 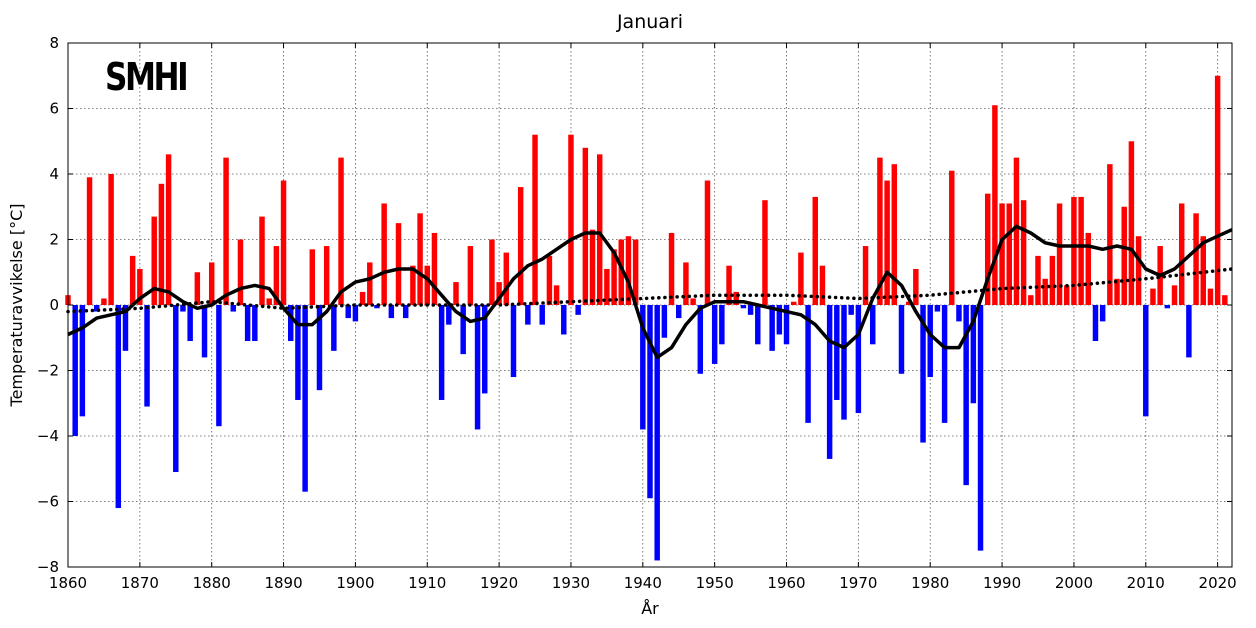 I want to click on y-tick-label: −8, so click(x=48, y=567).